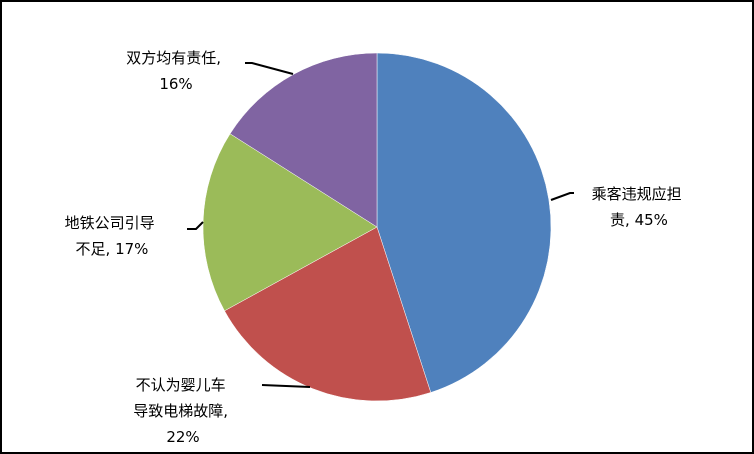 The image size is (754, 454). Describe the element at coordinates (112, 236) in the screenshot. I see `label-2: 地铁公司引导 不足, 17%` at that location.